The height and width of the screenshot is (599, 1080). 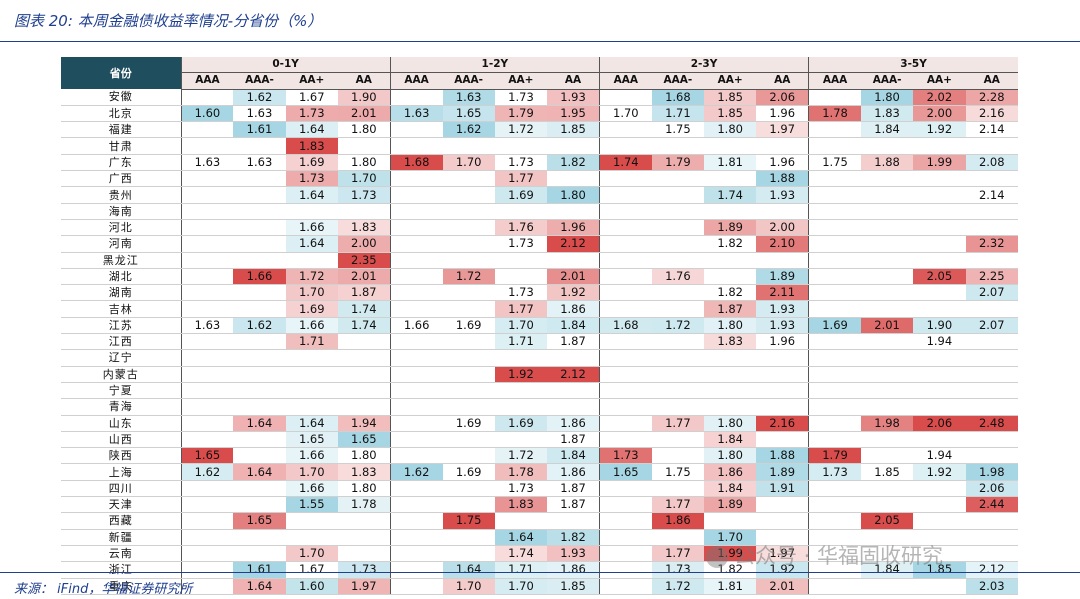 What do you see at coordinates (285, 65) in the screenshot?
I see `period-header: 0-1Y` at bounding box center [285, 65].